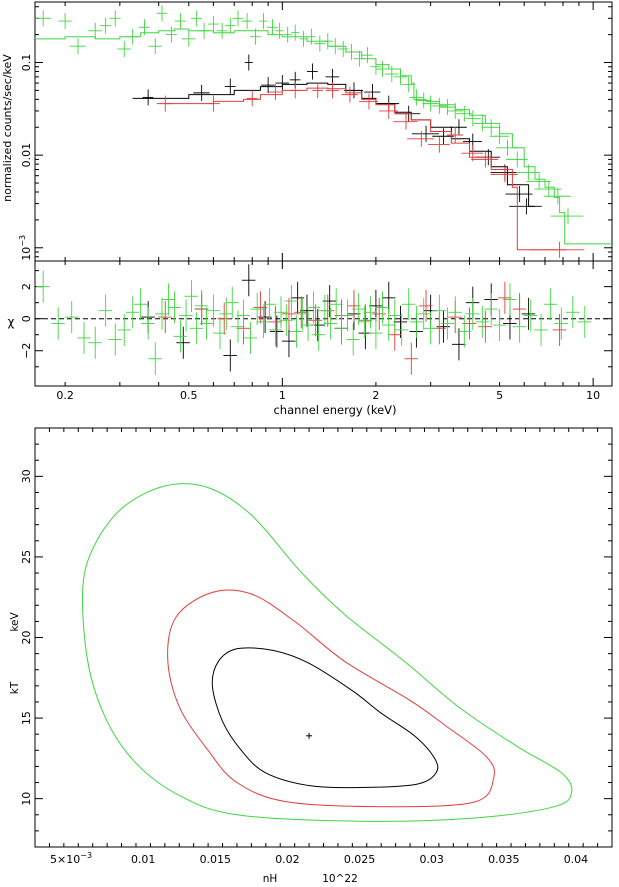  What do you see at coordinates (325, 718) in the screenshot?
I see `contour-black` at bounding box center [325, 718].